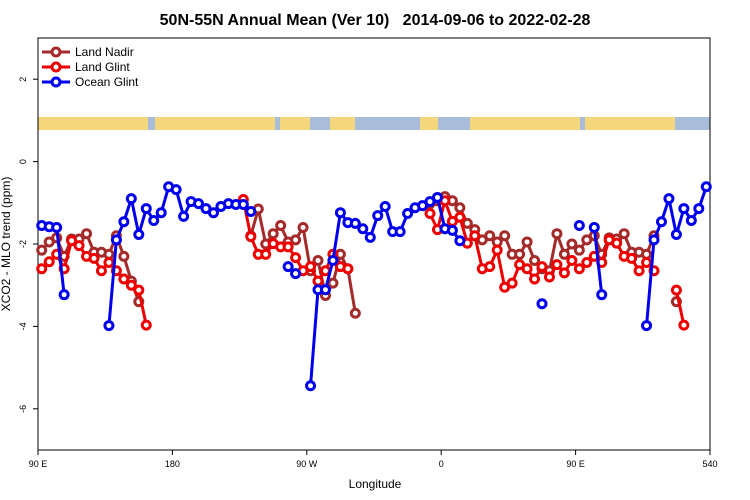 This screenshot has width=750, height=500. I want to click on y-tick-label: 2, so click(23, 79).